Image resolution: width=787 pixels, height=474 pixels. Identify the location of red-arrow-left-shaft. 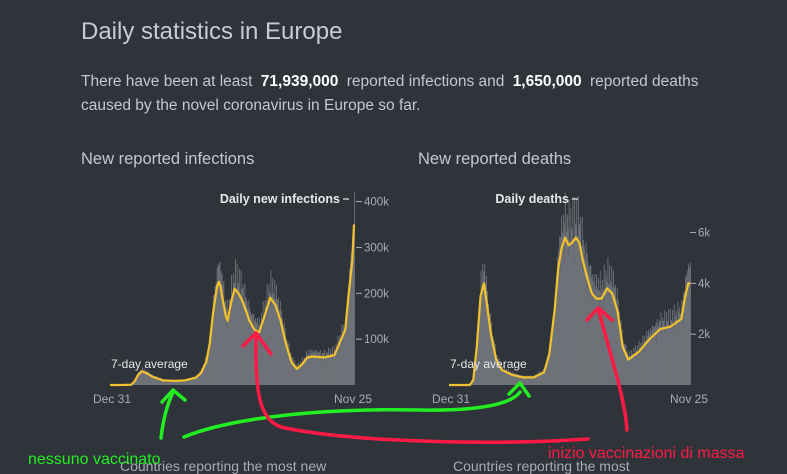
(422, 390).